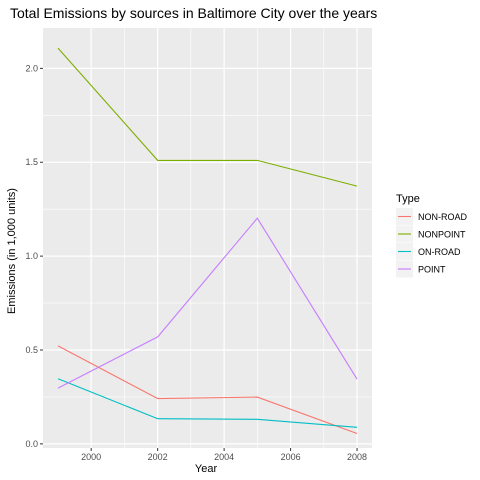 This screenshot has width=480, height=480. What do you see at coordinates (31, 162) in the screenshot?
I see `y-tick-label: 1.5` at bounding box center [31, 162].